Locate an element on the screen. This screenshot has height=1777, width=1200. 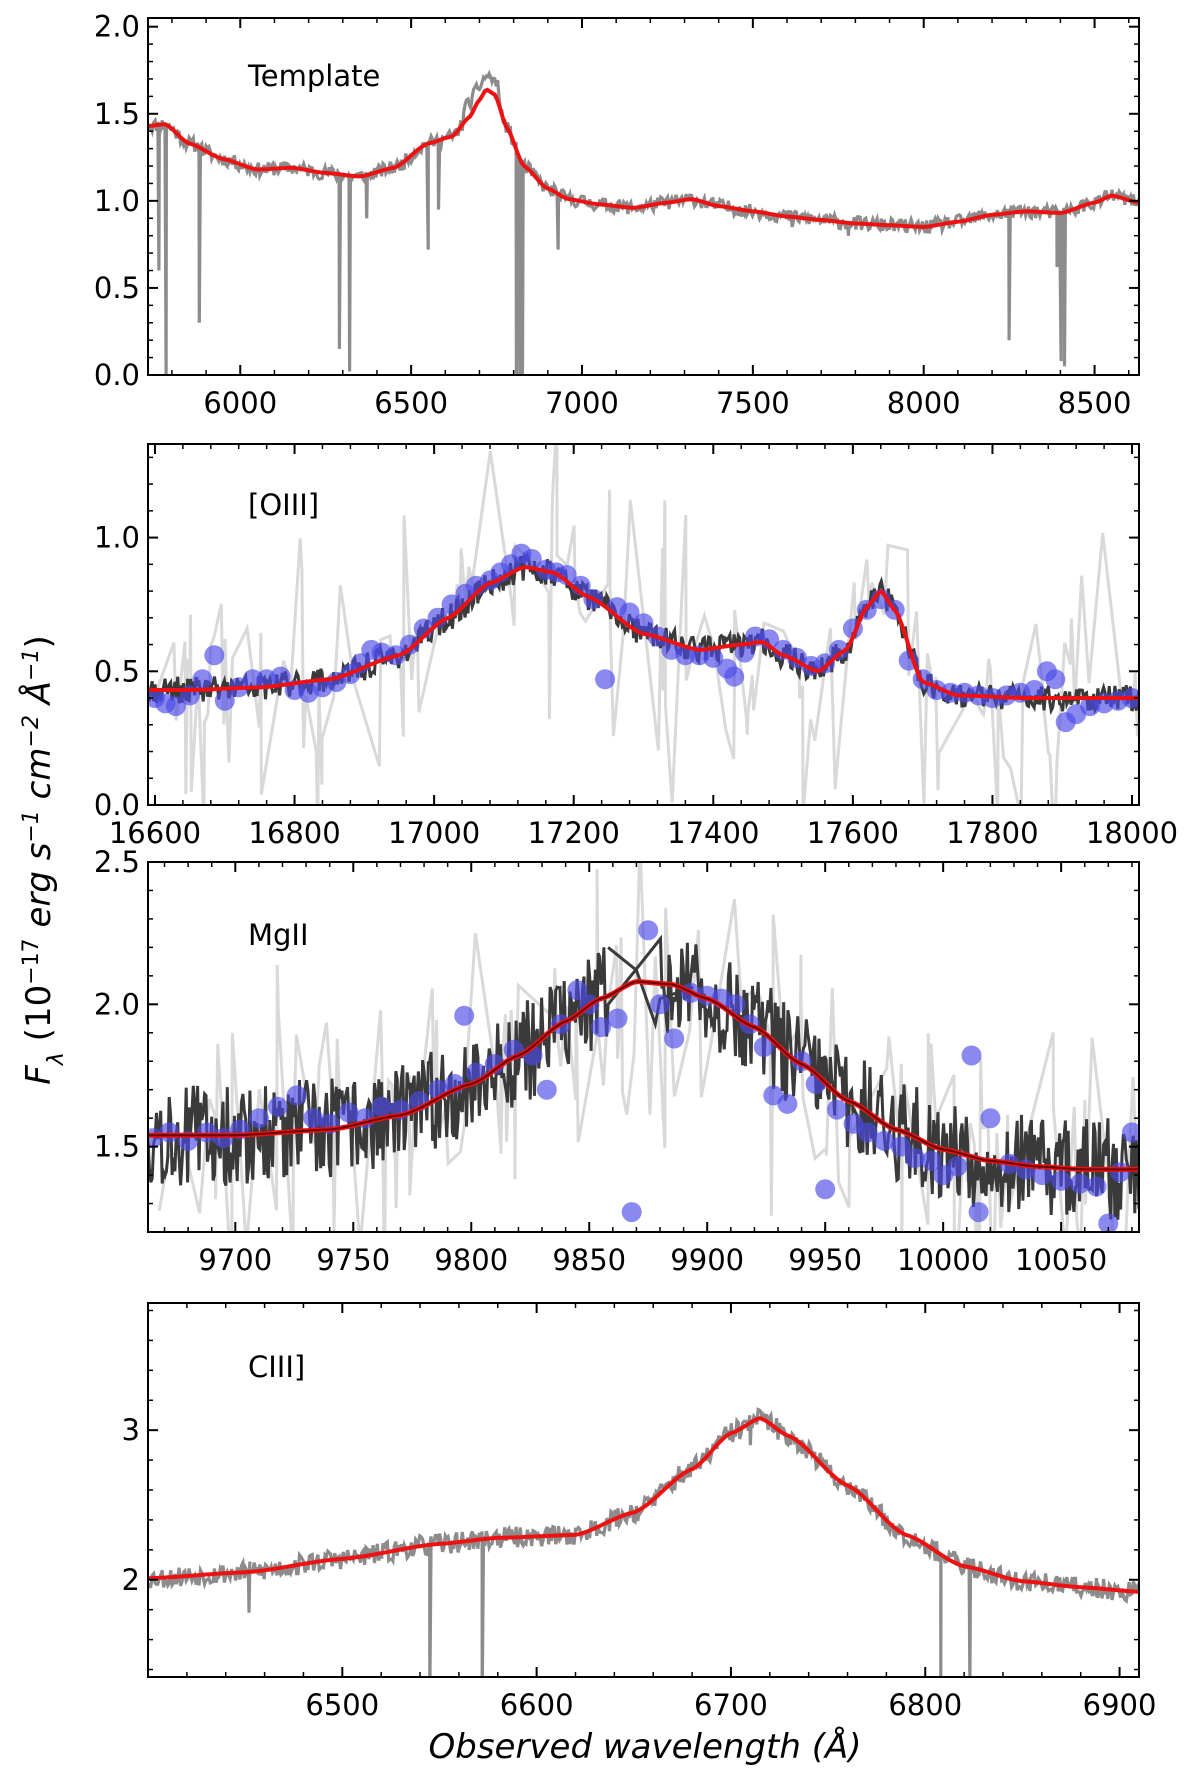
y-tick-label: 0.0 is located at coordinates (117, 805).